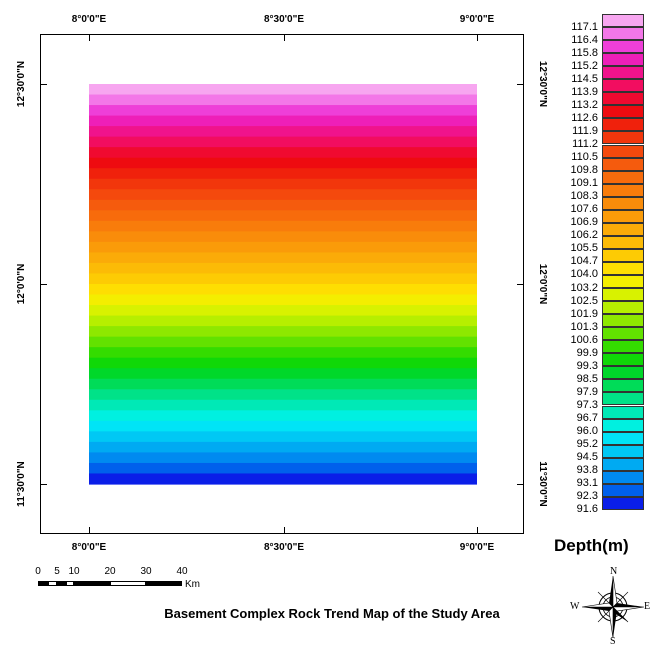  I want to click on legend-label: 115.8, so click(584, 52).